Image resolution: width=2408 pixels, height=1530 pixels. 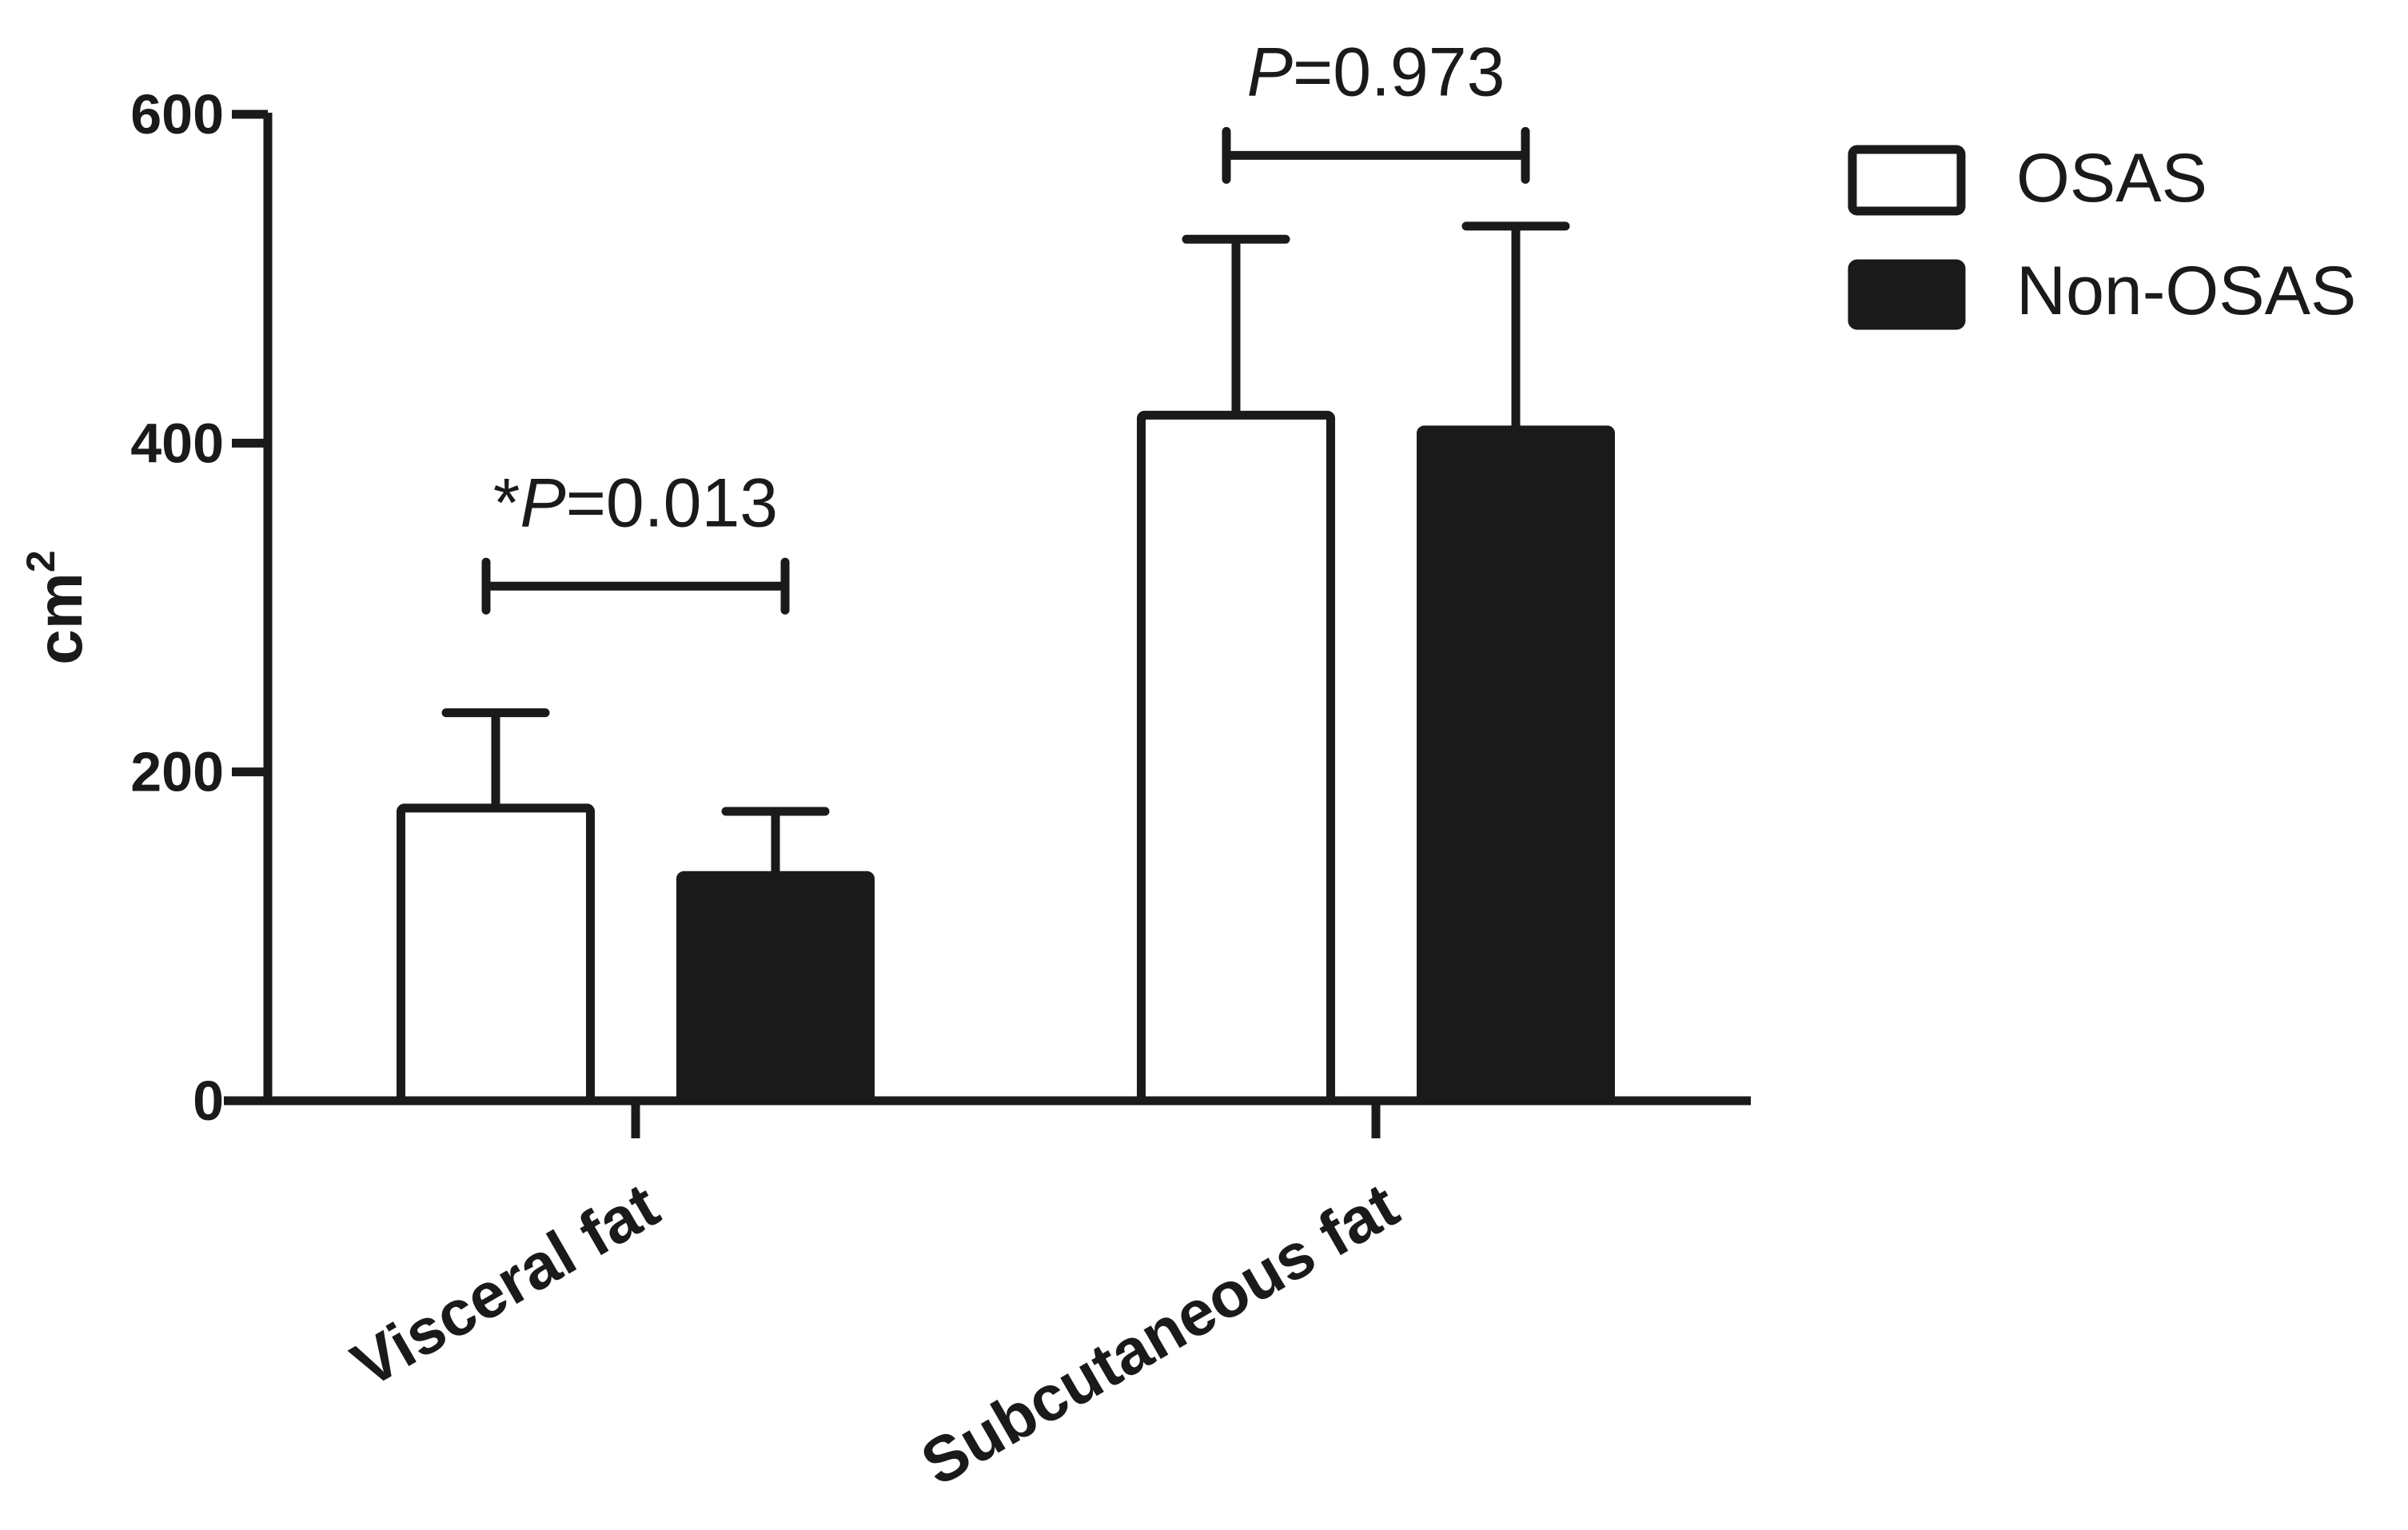 I want to click on y-tick-label-400: 400, so click(x=177, y=443).